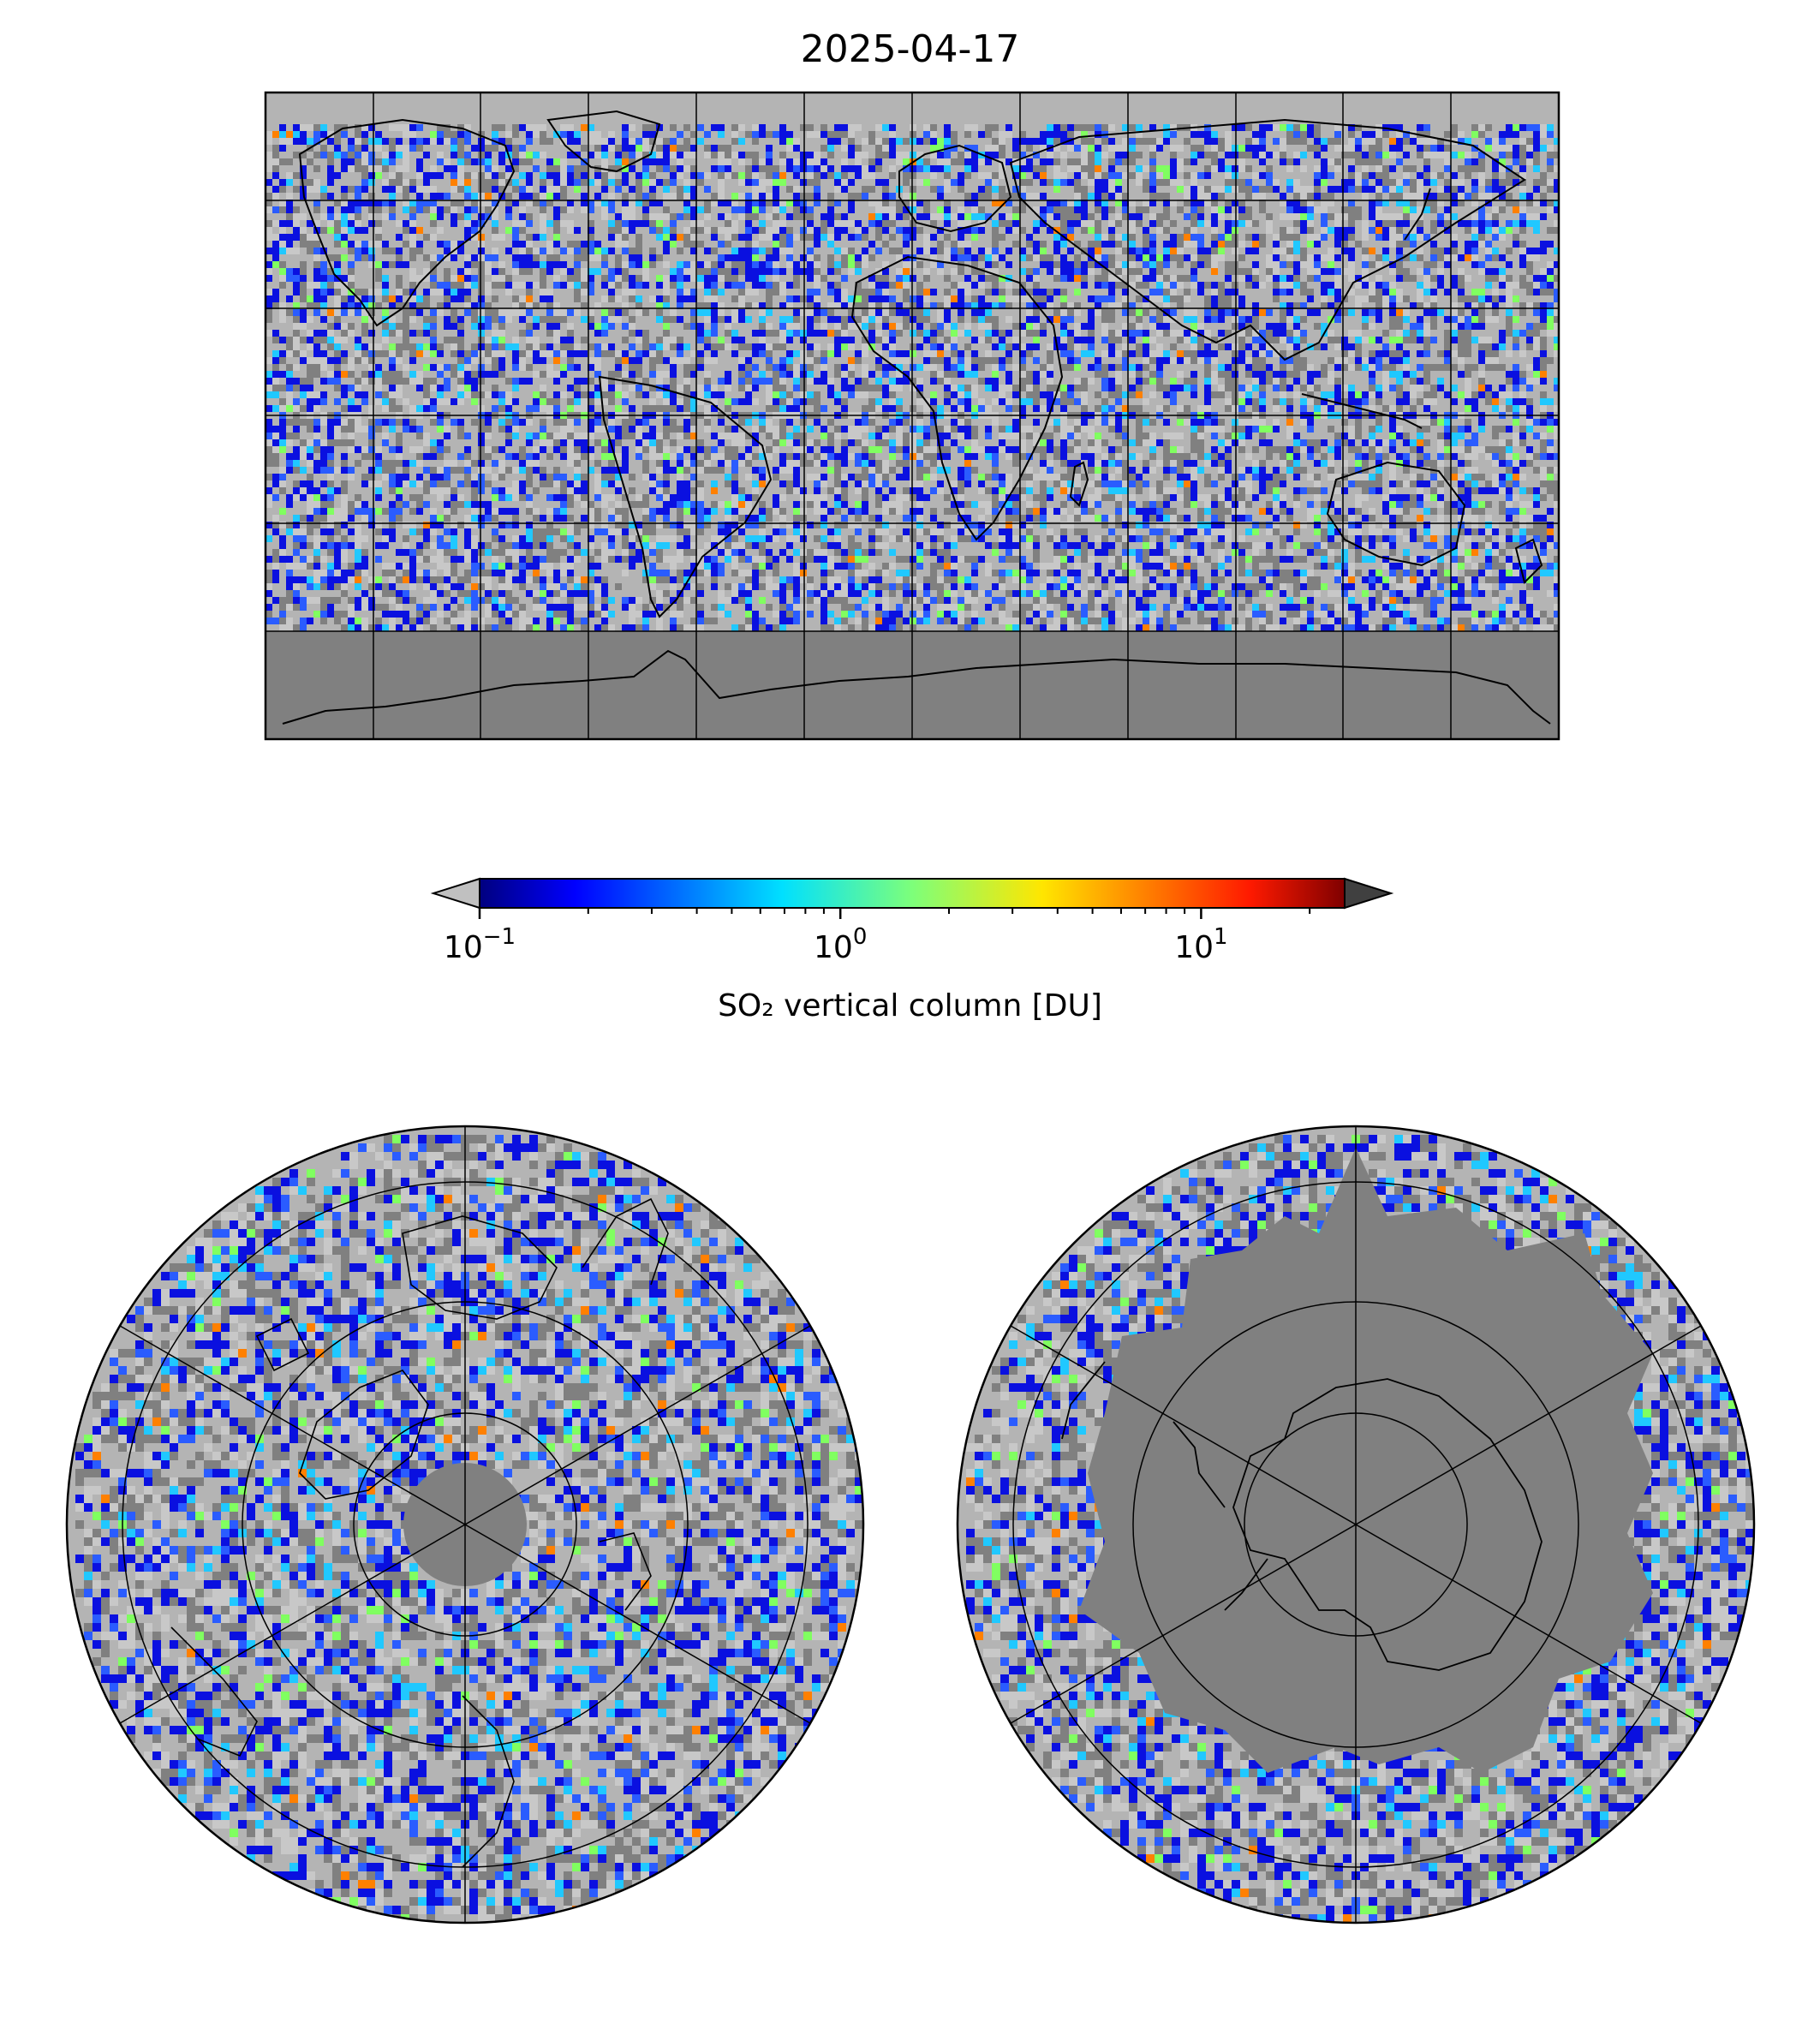 This screenshot has height=2023, width=1820. Describe the element at coordinates (1369, 893) in the screenshot. I see `colorbar-over-extension` at that location.